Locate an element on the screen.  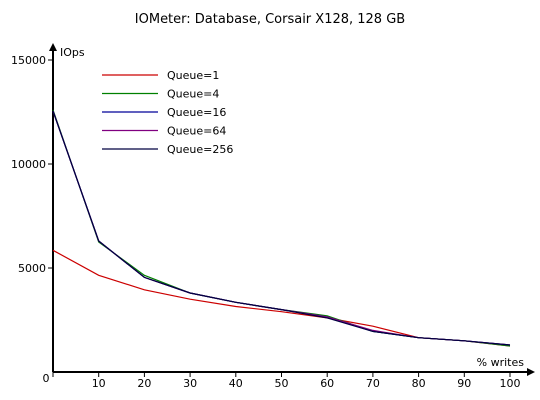
y-axis is located at coordinates (53, 207).